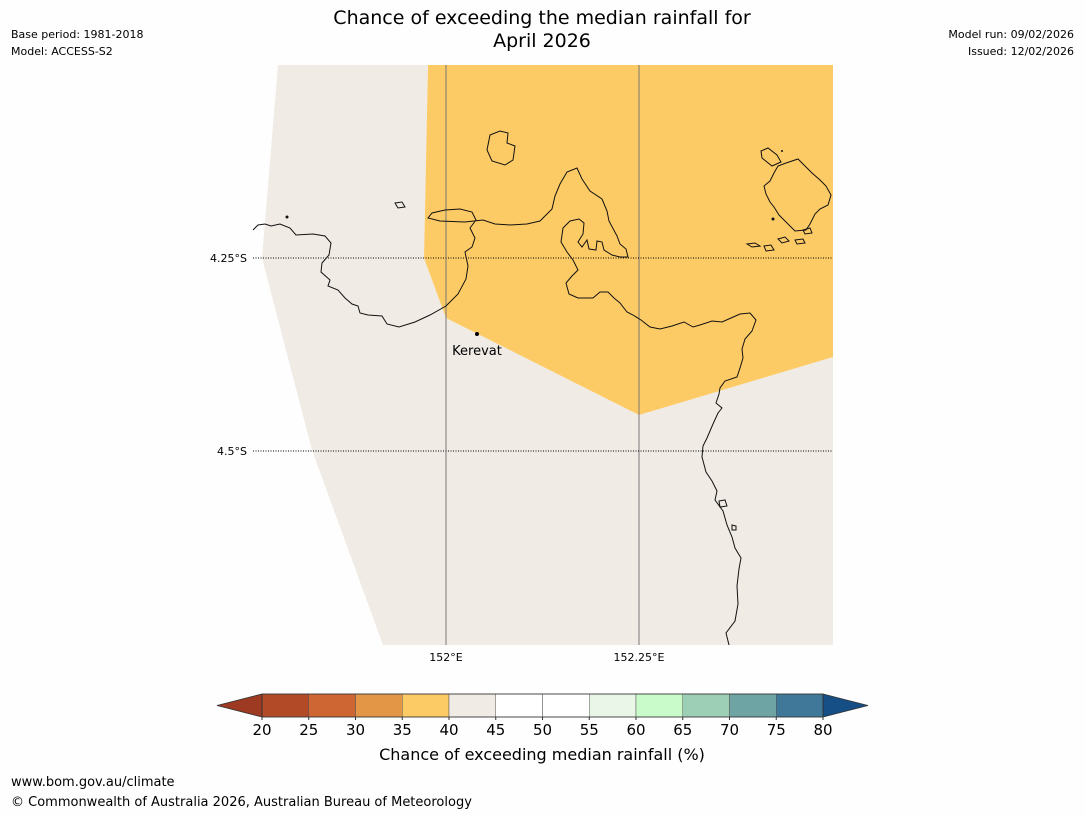 This screenshot has width=1085, height=816. I want to click on model-run-label: Model run: 09/02/2026, so click(1011, 34).